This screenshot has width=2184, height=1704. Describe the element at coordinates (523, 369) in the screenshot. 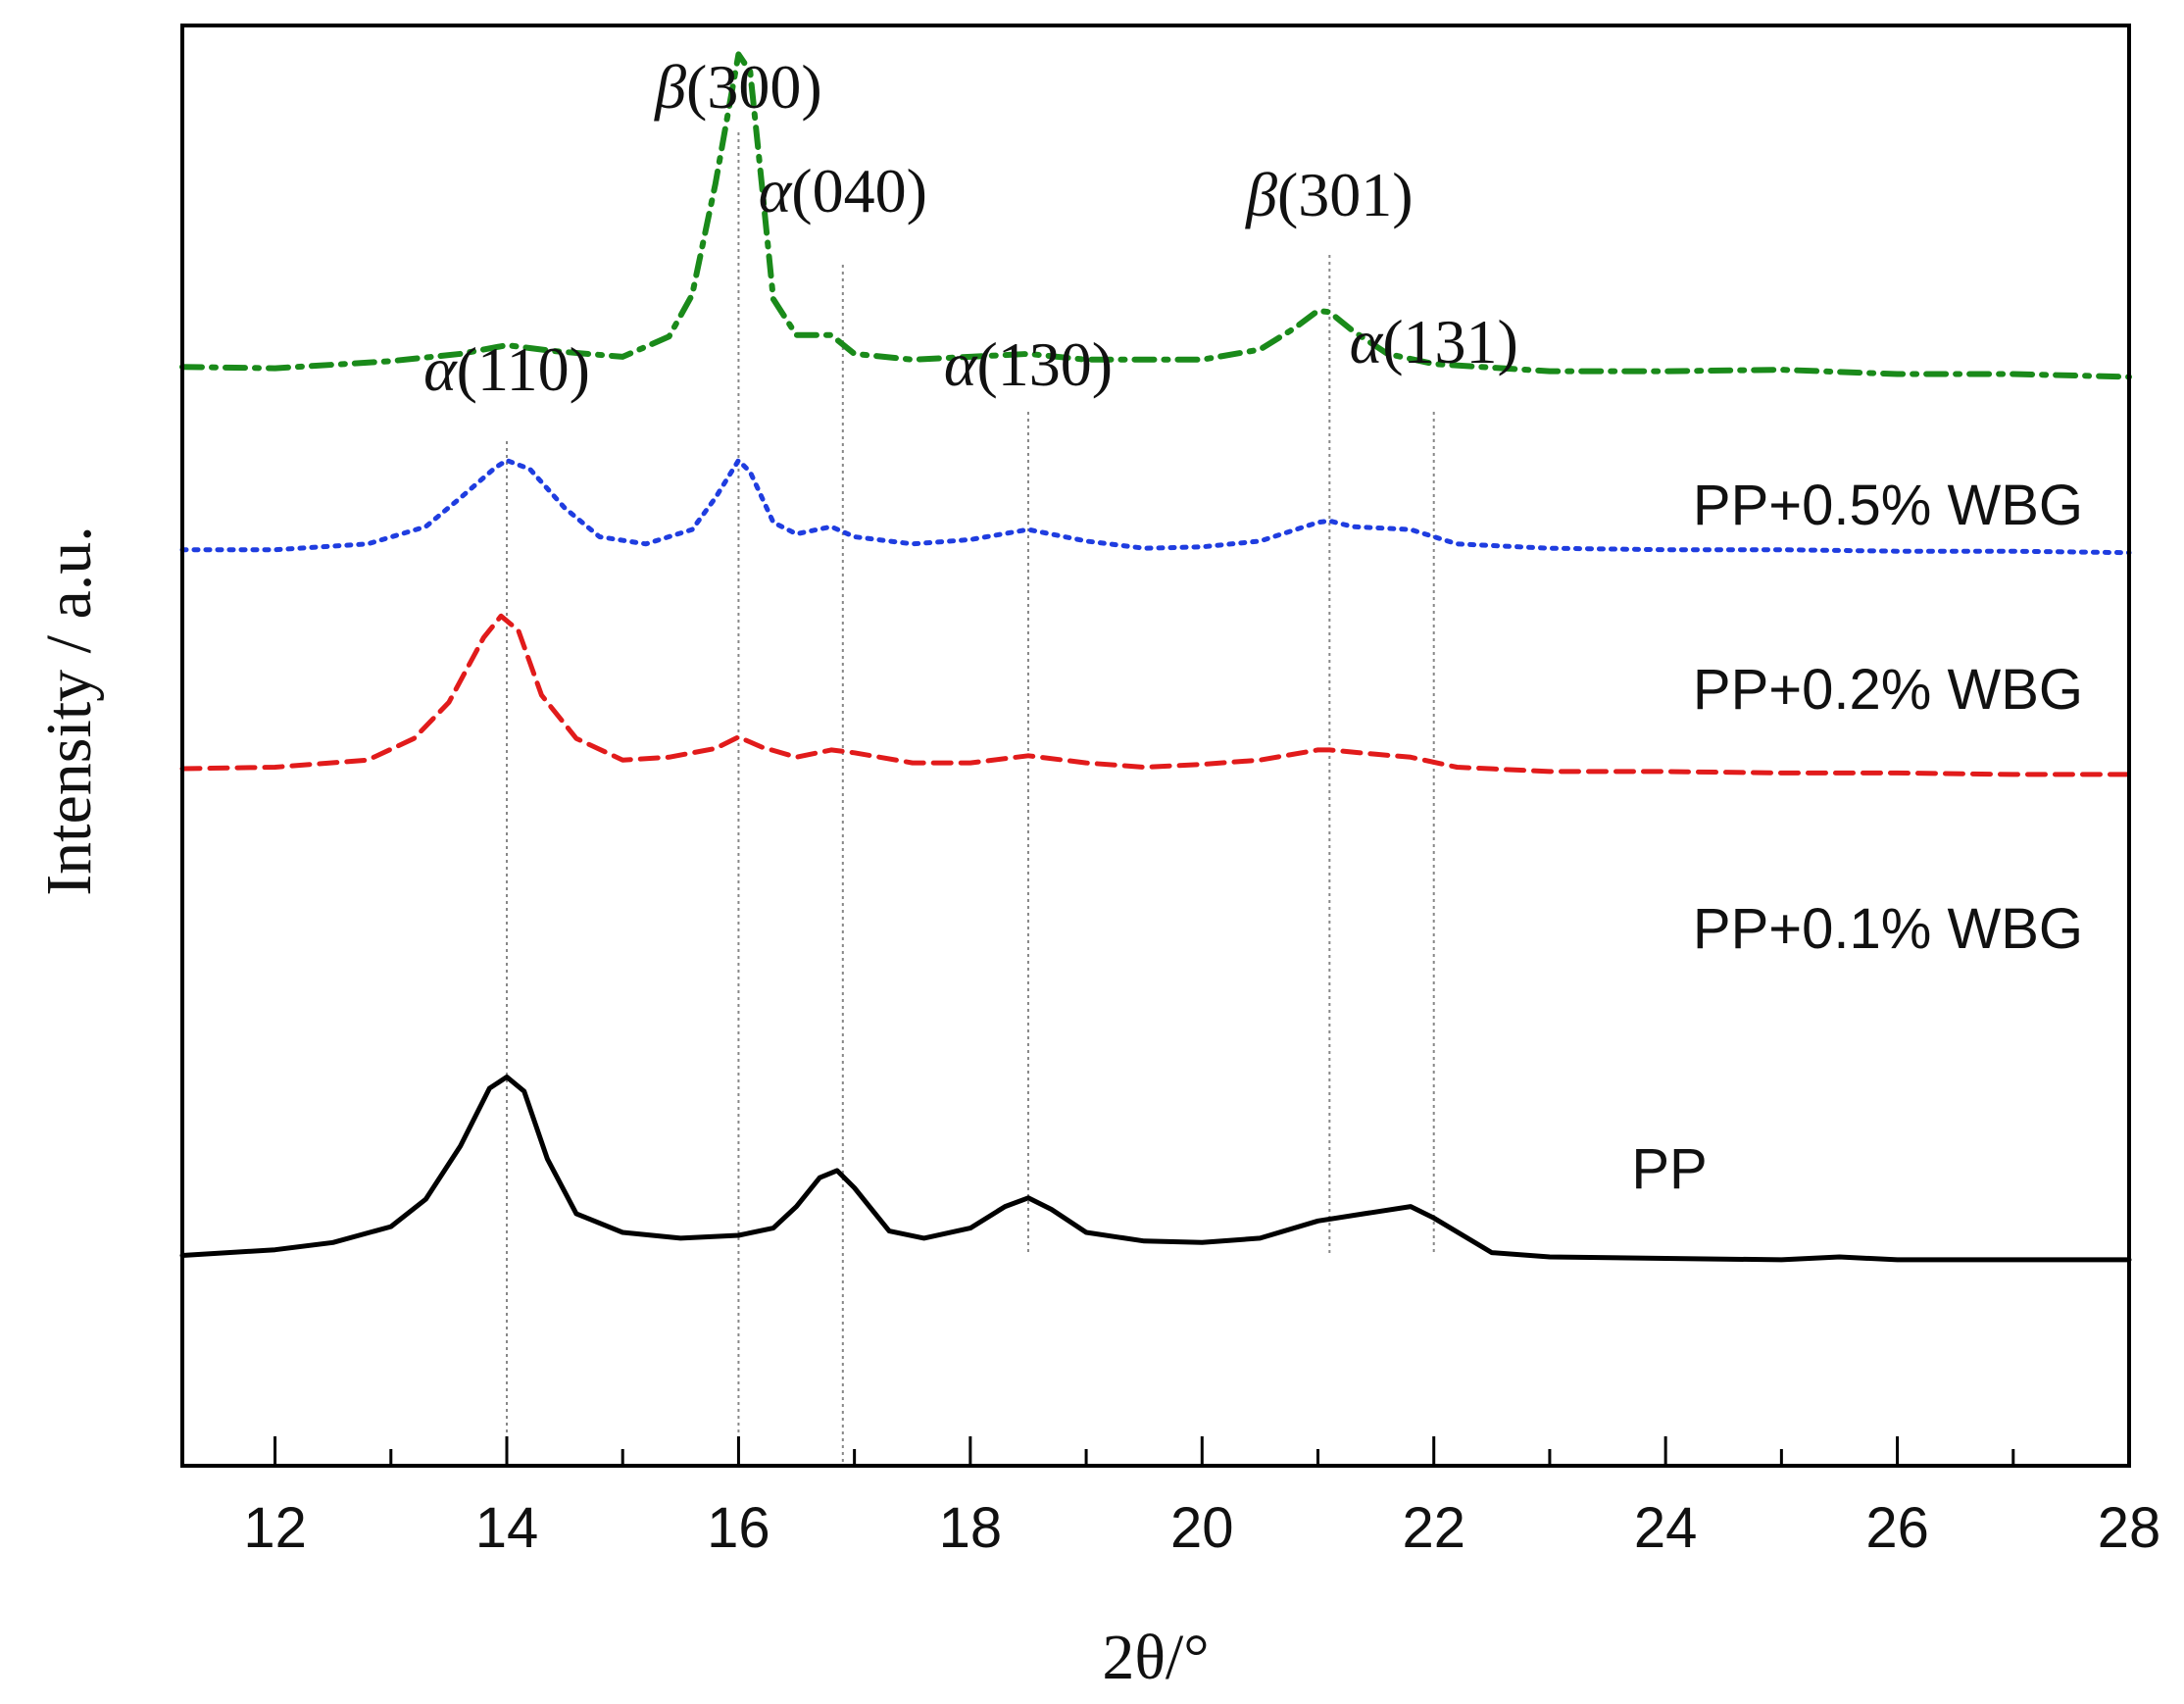

I see `peak-label-hkl: (110)` at that location.